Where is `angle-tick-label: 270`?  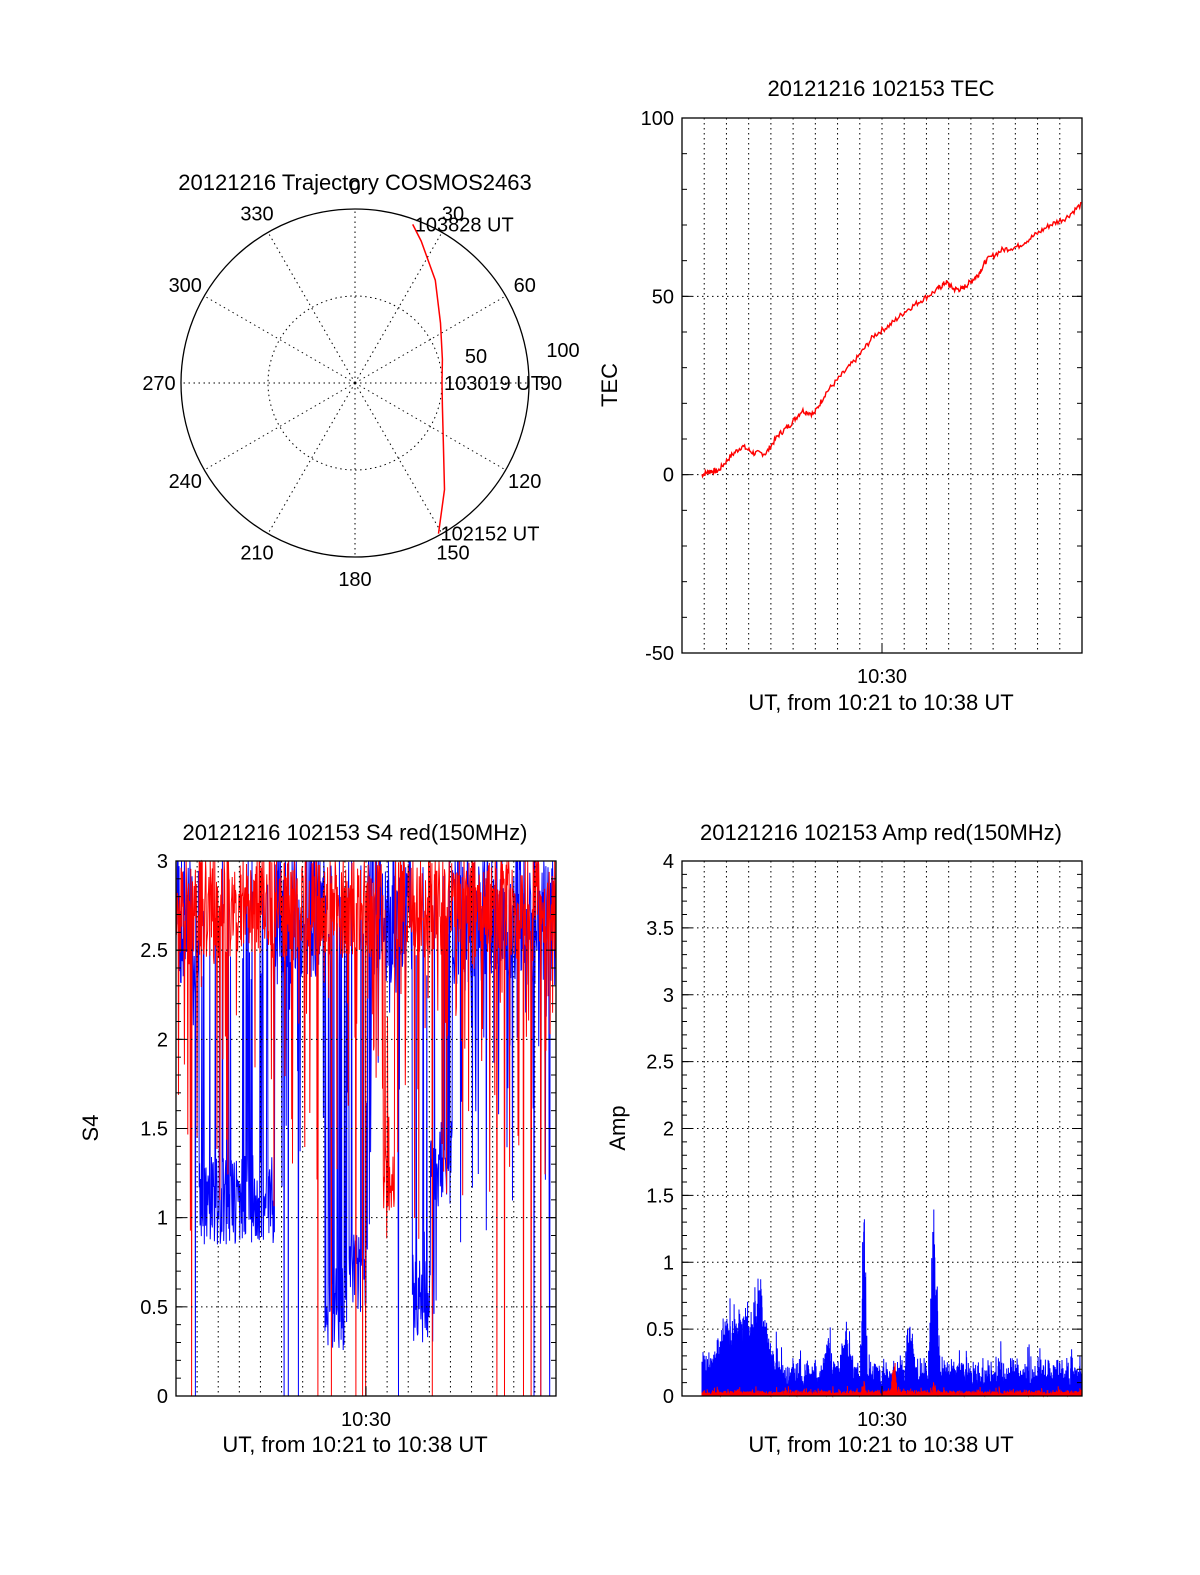 angle-tick-label: 270 is located at coordinates (158, 384).